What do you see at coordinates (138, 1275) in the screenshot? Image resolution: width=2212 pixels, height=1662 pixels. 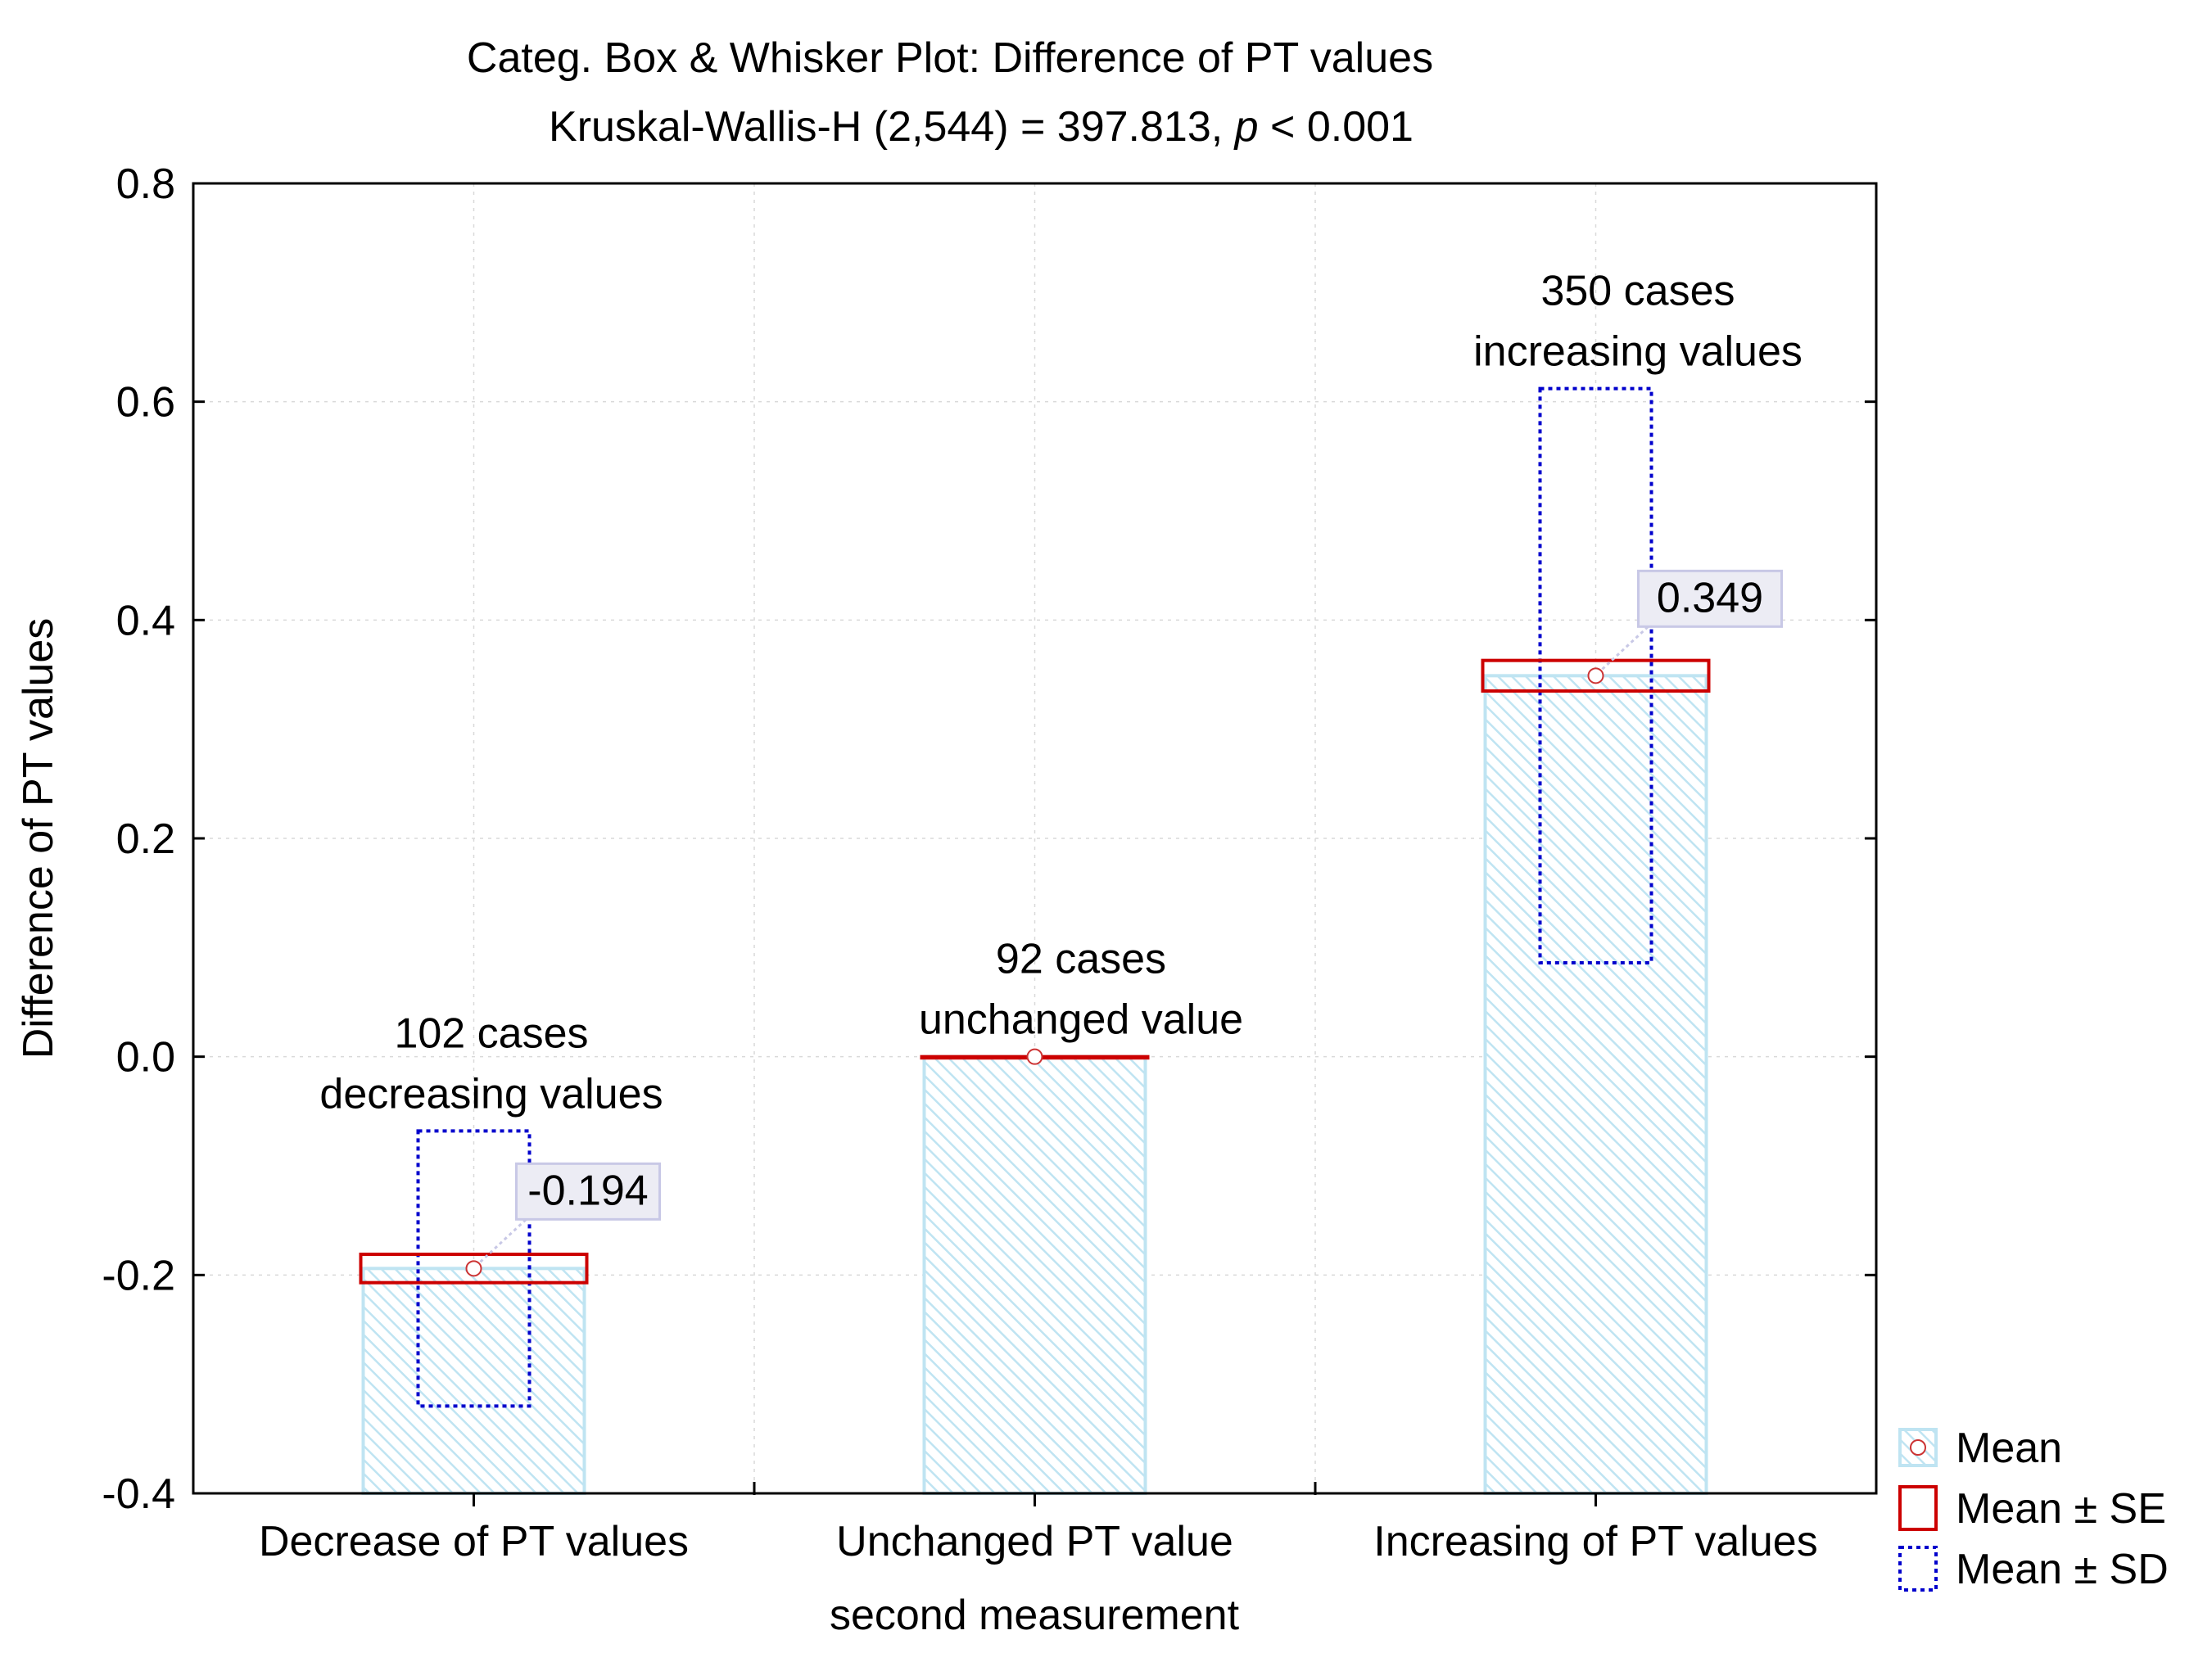 I see `y-tick-label-1: -0.2` at bounding box center [138, 1275].